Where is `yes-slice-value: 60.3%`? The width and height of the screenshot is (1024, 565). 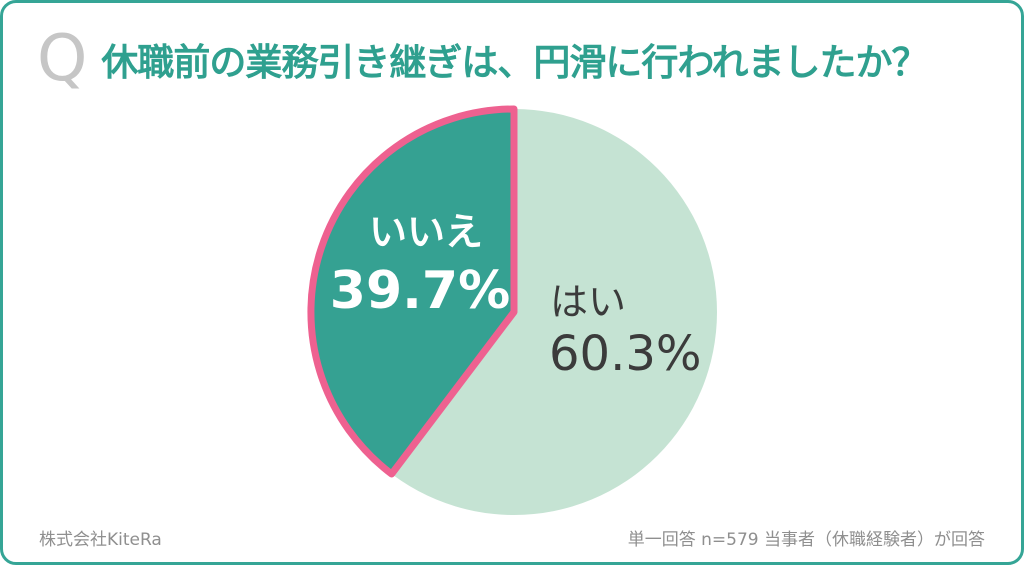
yes-slice-value: 60.3% is located at coordinates (625, 354).